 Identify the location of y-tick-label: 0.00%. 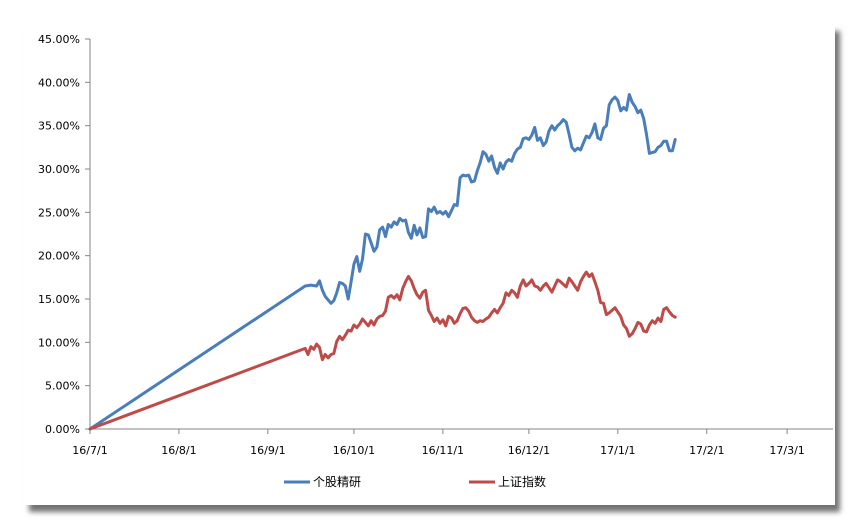
(62, 429).